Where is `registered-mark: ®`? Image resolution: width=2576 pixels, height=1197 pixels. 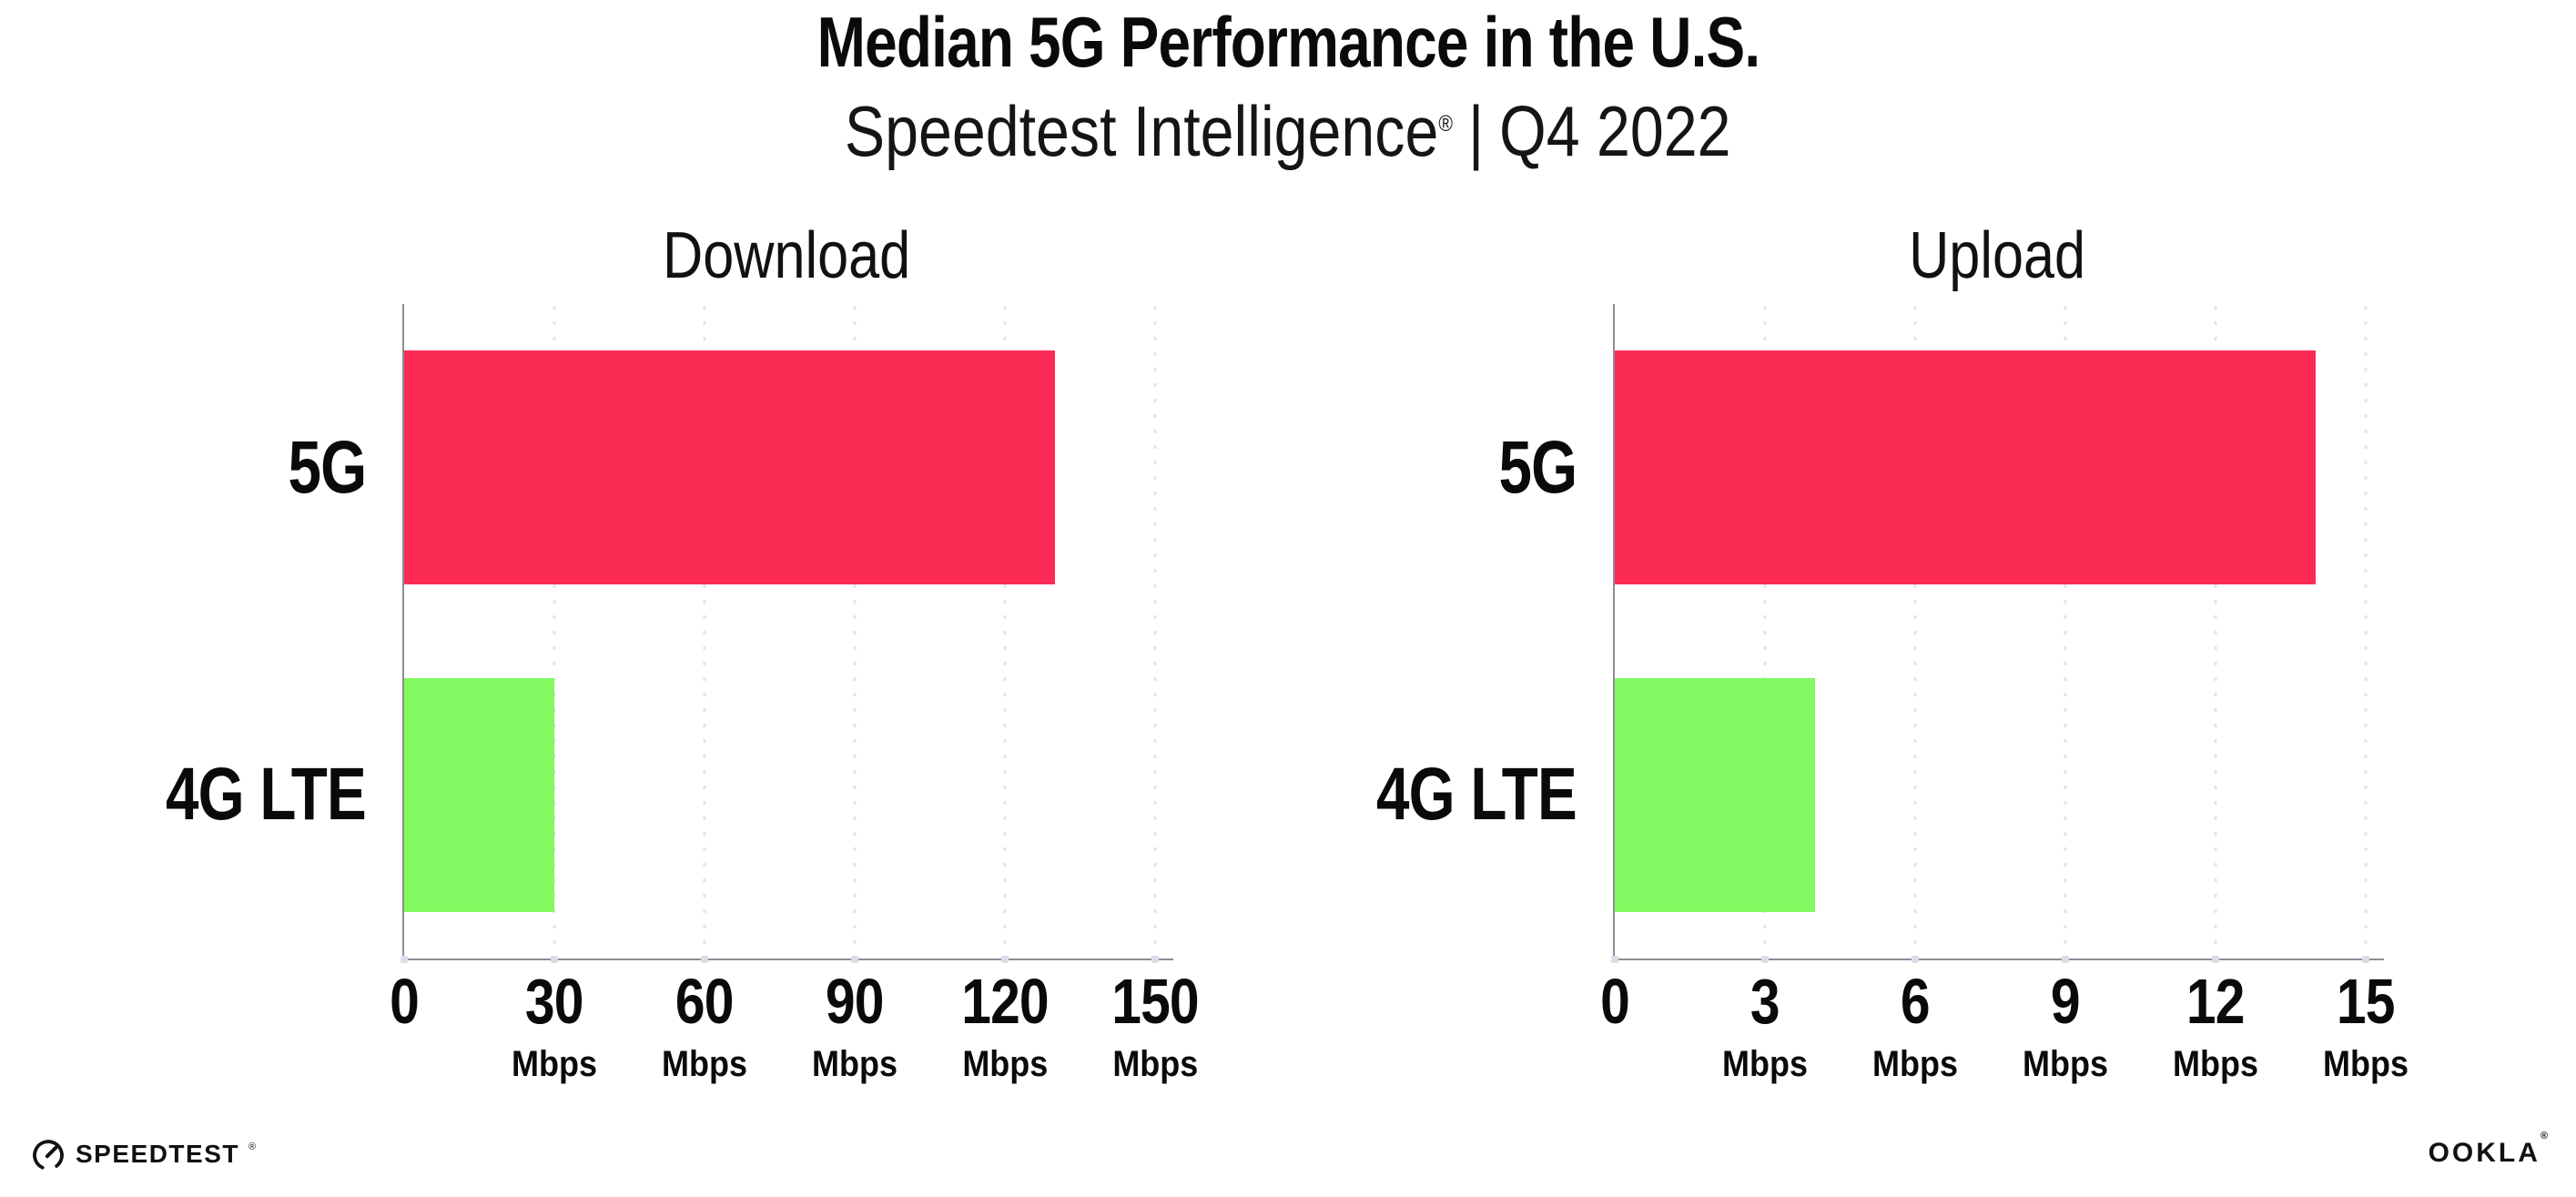
registered-mark: ® is located at coordinates (1446, 124).